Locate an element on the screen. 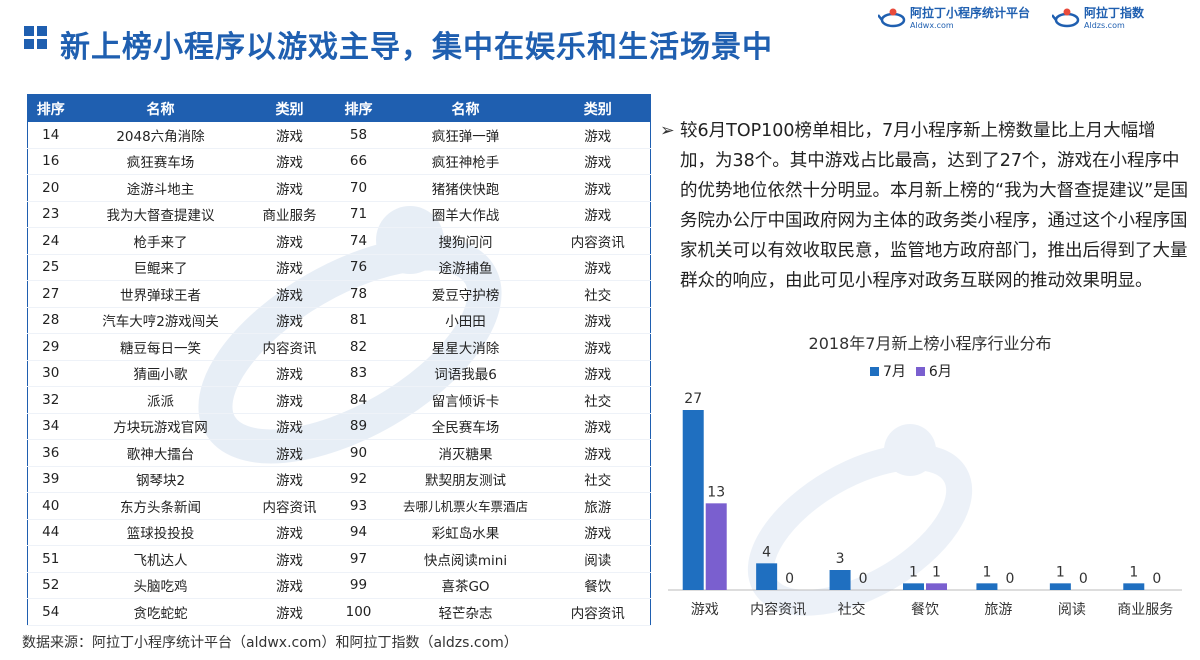 The image size is (1200, 660). table-header-cell: 排序 is located at coordinates (358, 108).